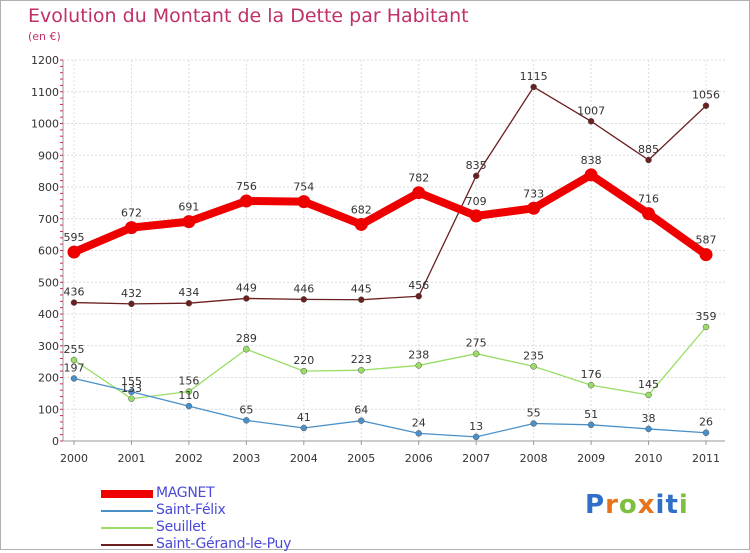 The width and height of the screenshot is (750, 553). What do you see at coordinates (131, 293) in the screenshot?
I see `data-label-saint-gerand: 432` at bounding box center [131, 293].